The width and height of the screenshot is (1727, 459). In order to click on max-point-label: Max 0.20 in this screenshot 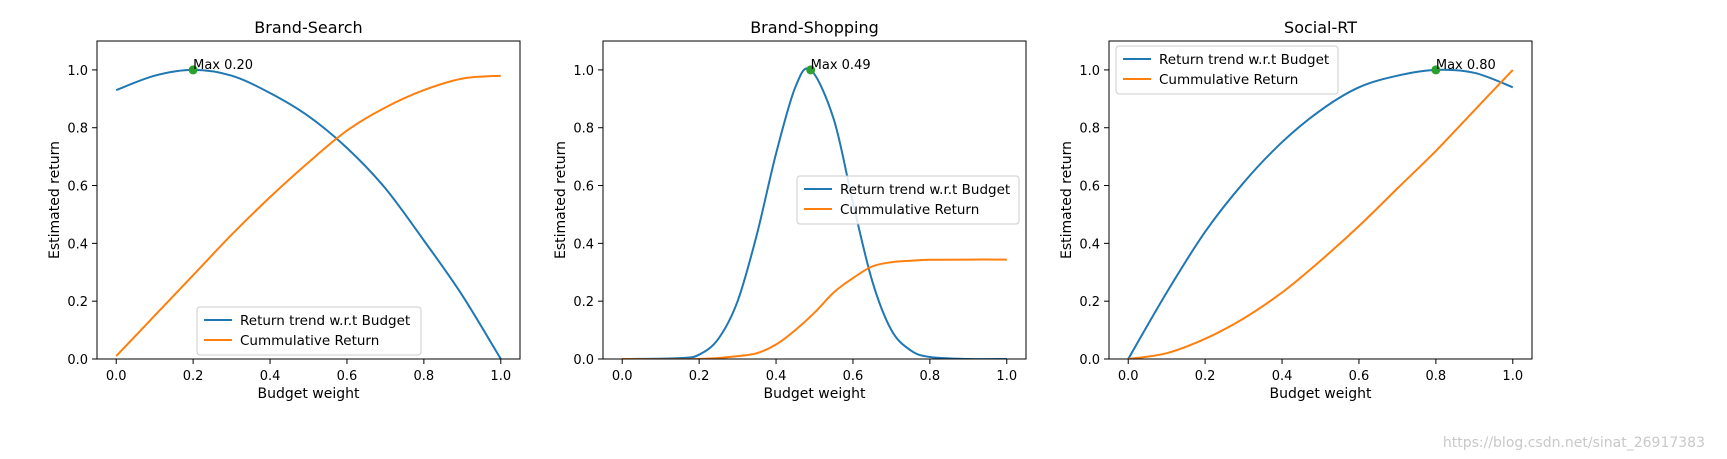, I will do `click(223, 65)`.